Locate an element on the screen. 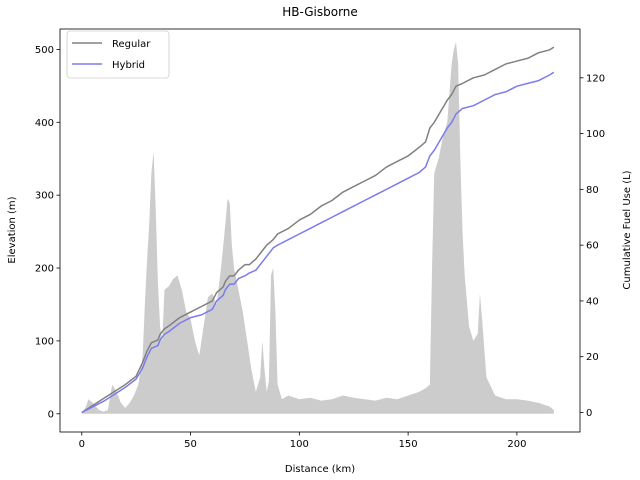 The image size is (640, 480). left-y-tick-label: 500 is located at coordinates (44, 50).